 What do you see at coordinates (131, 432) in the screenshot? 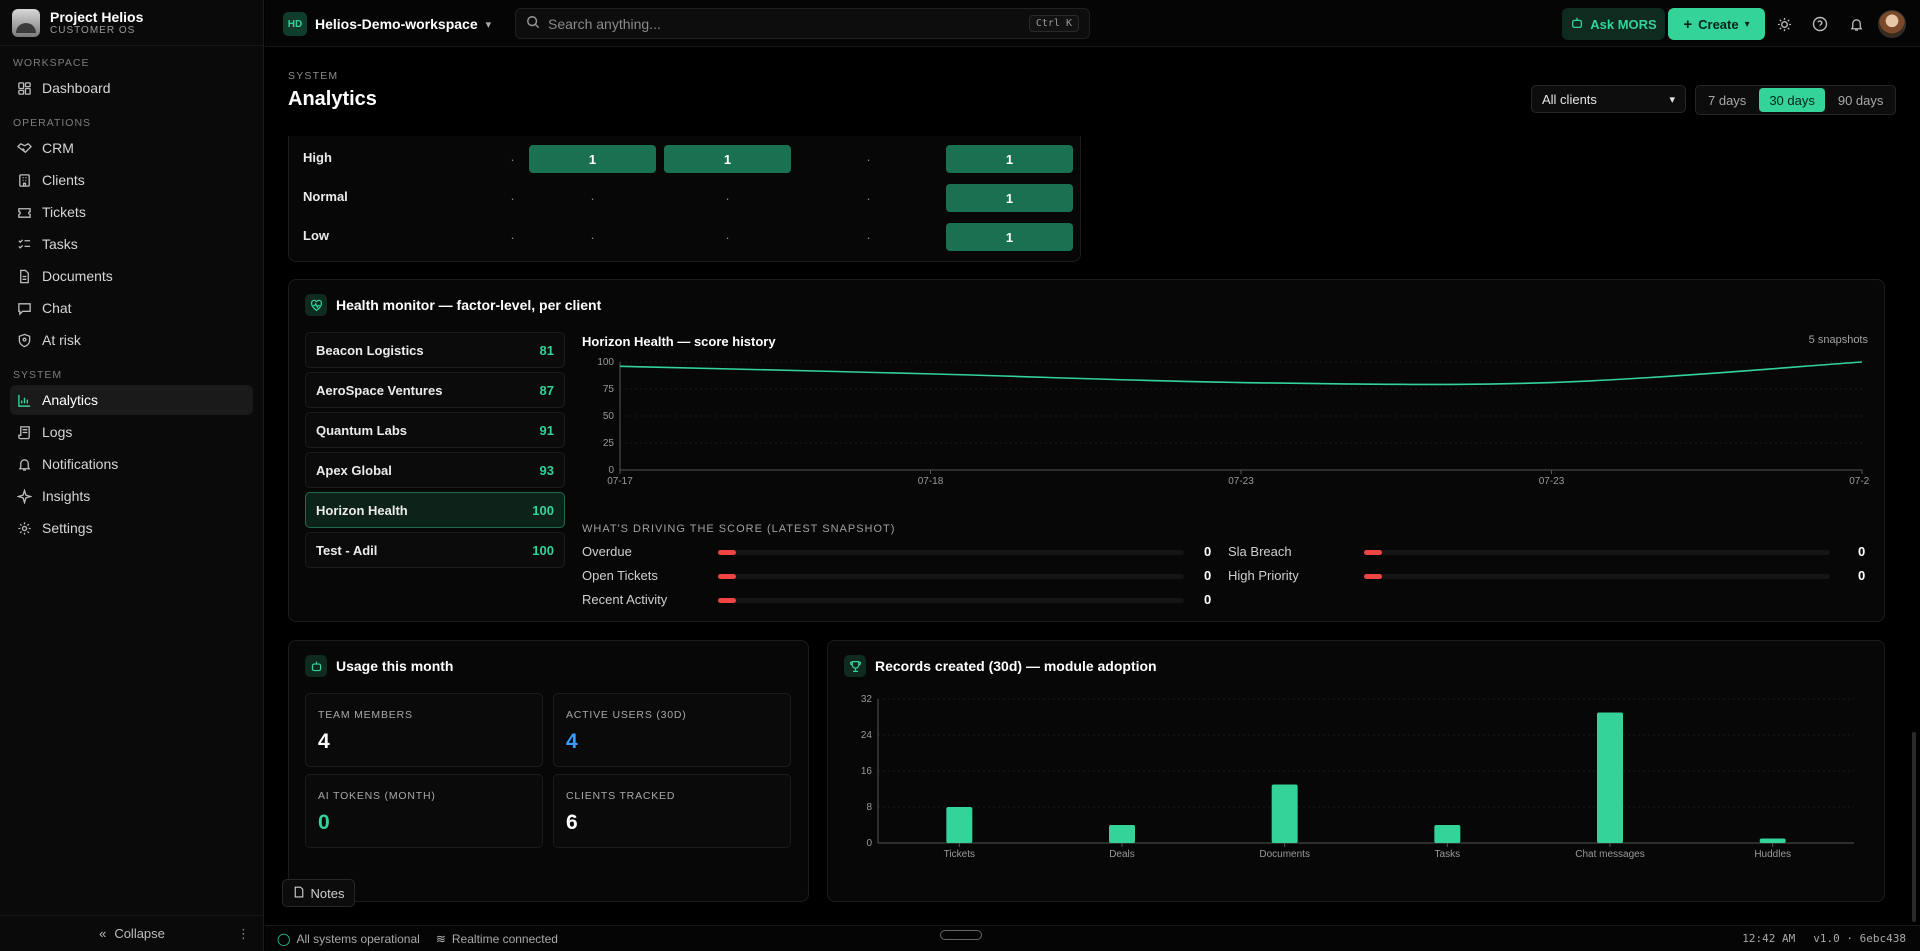
I see `sidebar-item-logs: Logs` at bounding box center [131, 432].